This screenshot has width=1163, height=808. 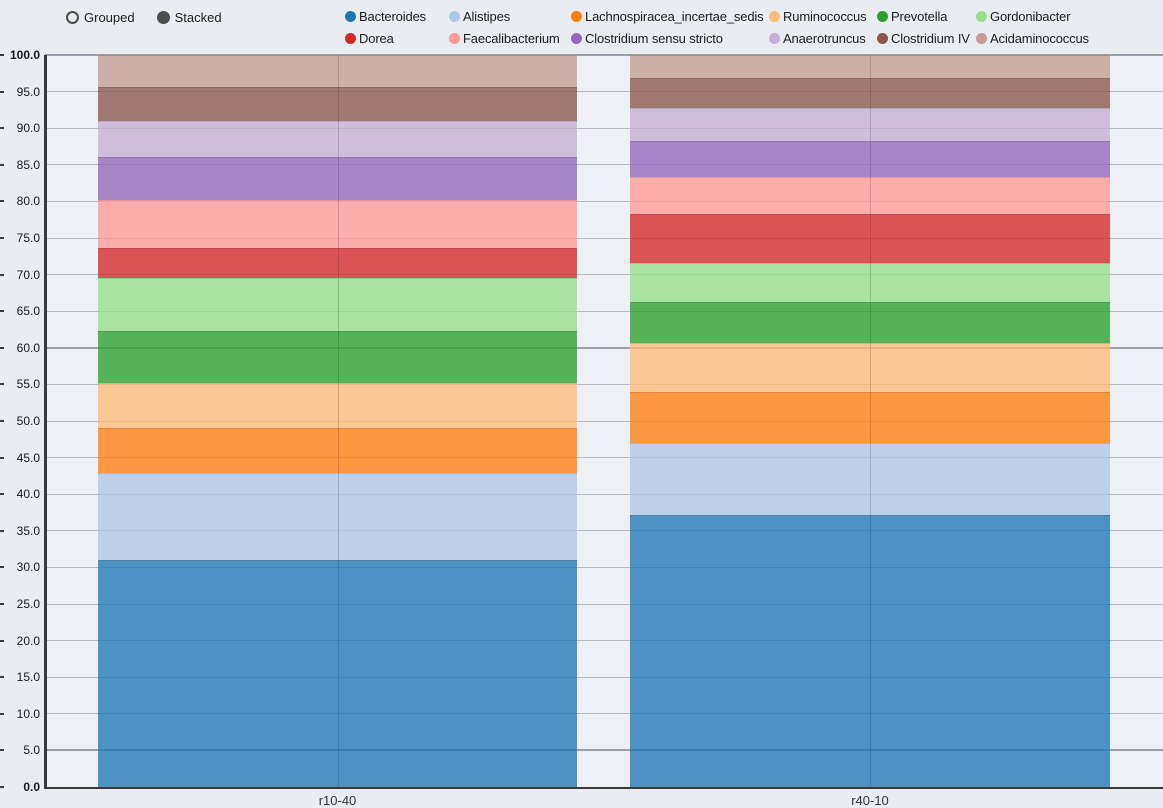 What do you see at coordinates (454, 16) in the screenshot?
I see `legend-swatch-icon-alistipes` at bounding box center [454, 16].